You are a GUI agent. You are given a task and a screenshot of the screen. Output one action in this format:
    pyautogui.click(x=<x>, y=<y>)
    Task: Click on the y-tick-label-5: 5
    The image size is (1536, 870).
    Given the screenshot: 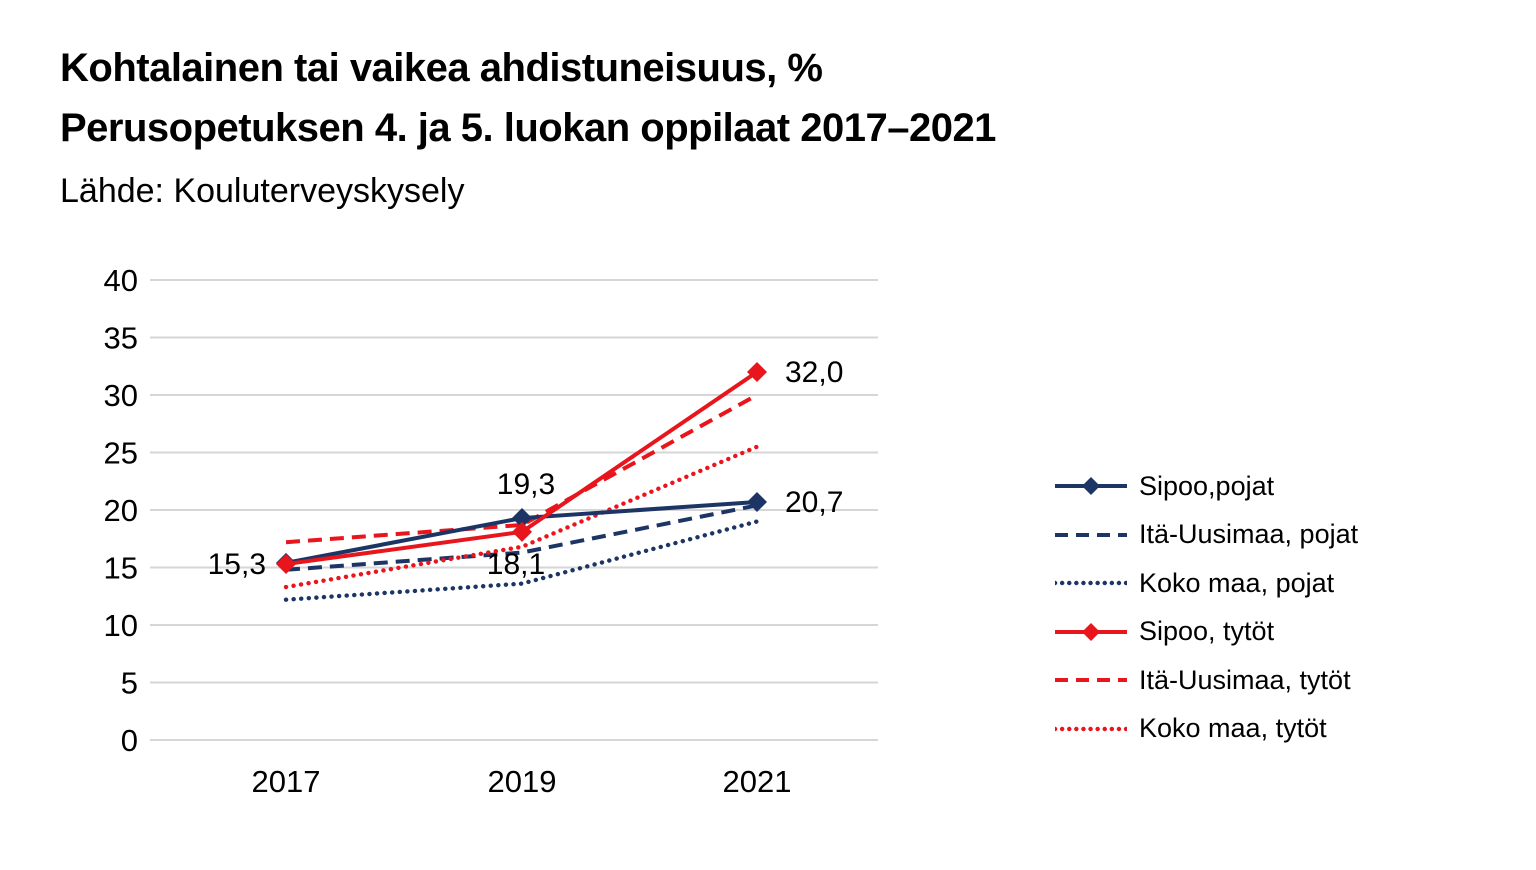 What is the action you would take?
    pyautogui.click(x=129, y=683)
    